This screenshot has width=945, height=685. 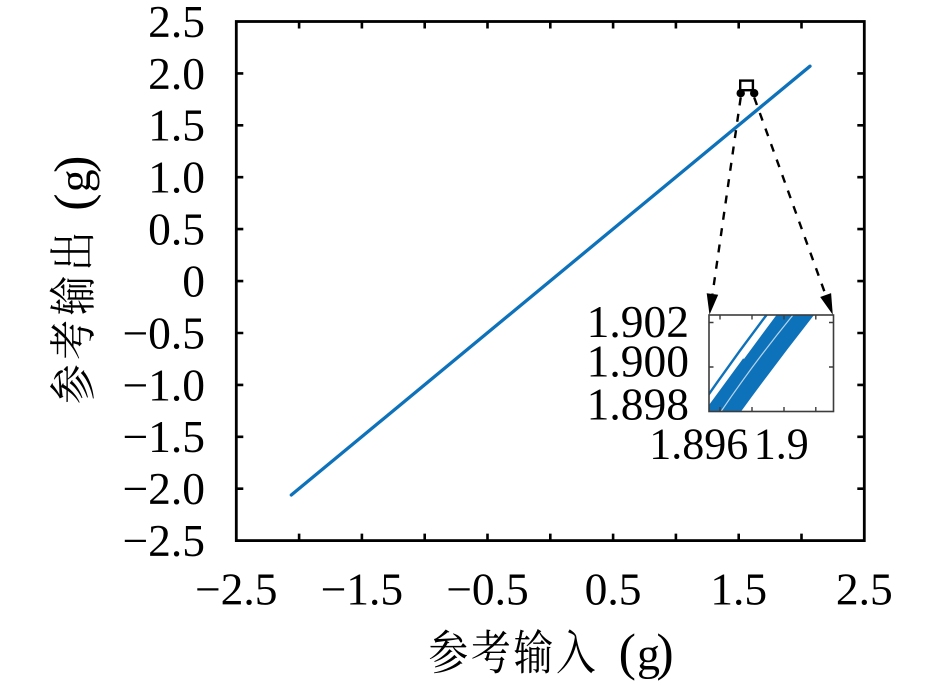 I want to click on svg-text: −1.0, so click(x=163, y=384).